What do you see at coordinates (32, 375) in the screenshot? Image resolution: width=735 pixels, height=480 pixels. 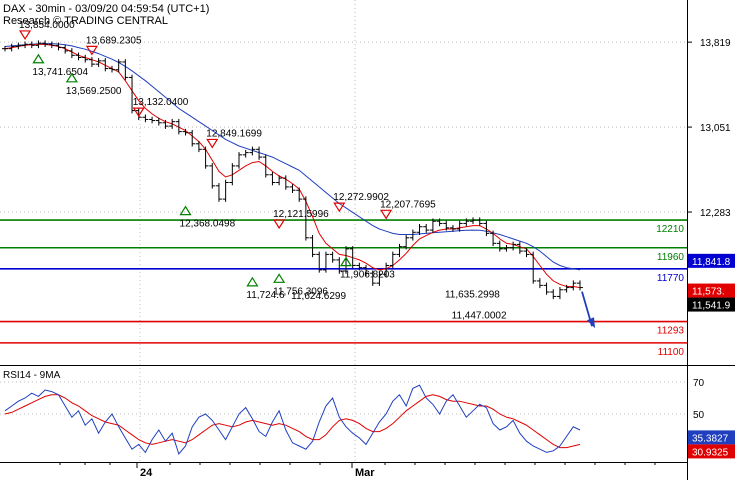 I see `rsi-panel-title: RSI14 - 9MA` at bounding box center [32, 375].